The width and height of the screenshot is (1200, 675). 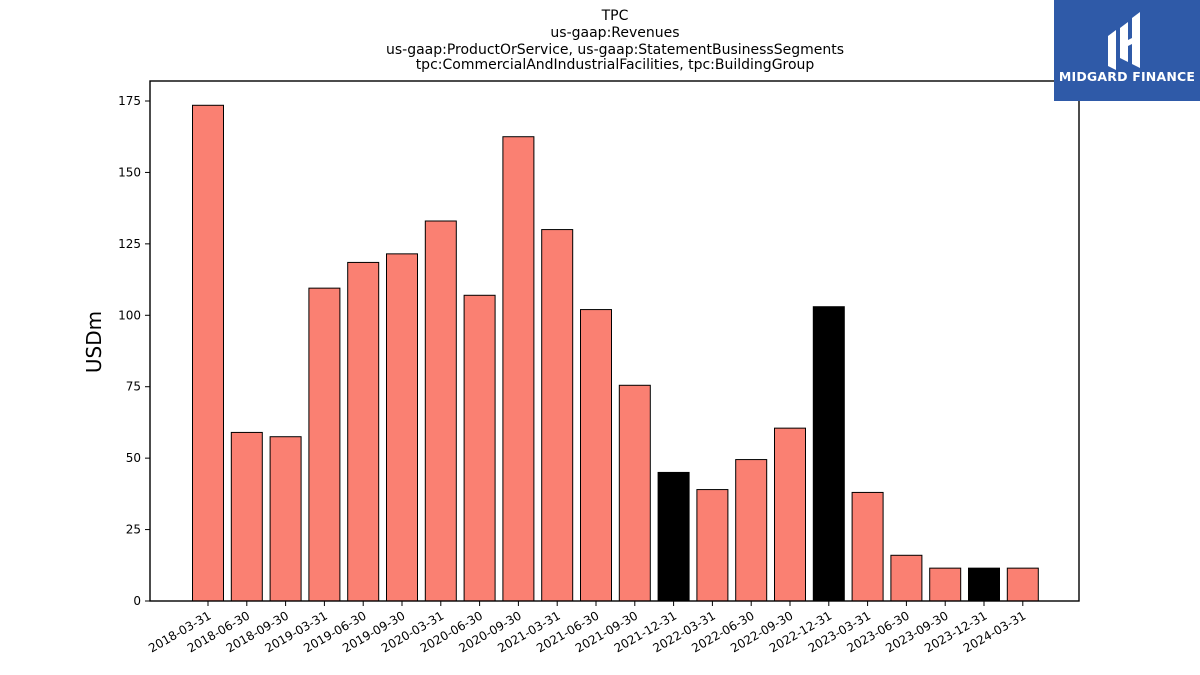 I want to click on logo-mark-icon, so click(x=1124, y=41).